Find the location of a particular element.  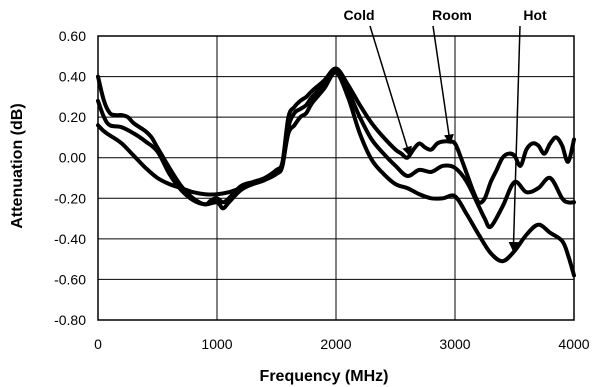

y-tick-label: 0.00 is located at coordinates (72, 158).